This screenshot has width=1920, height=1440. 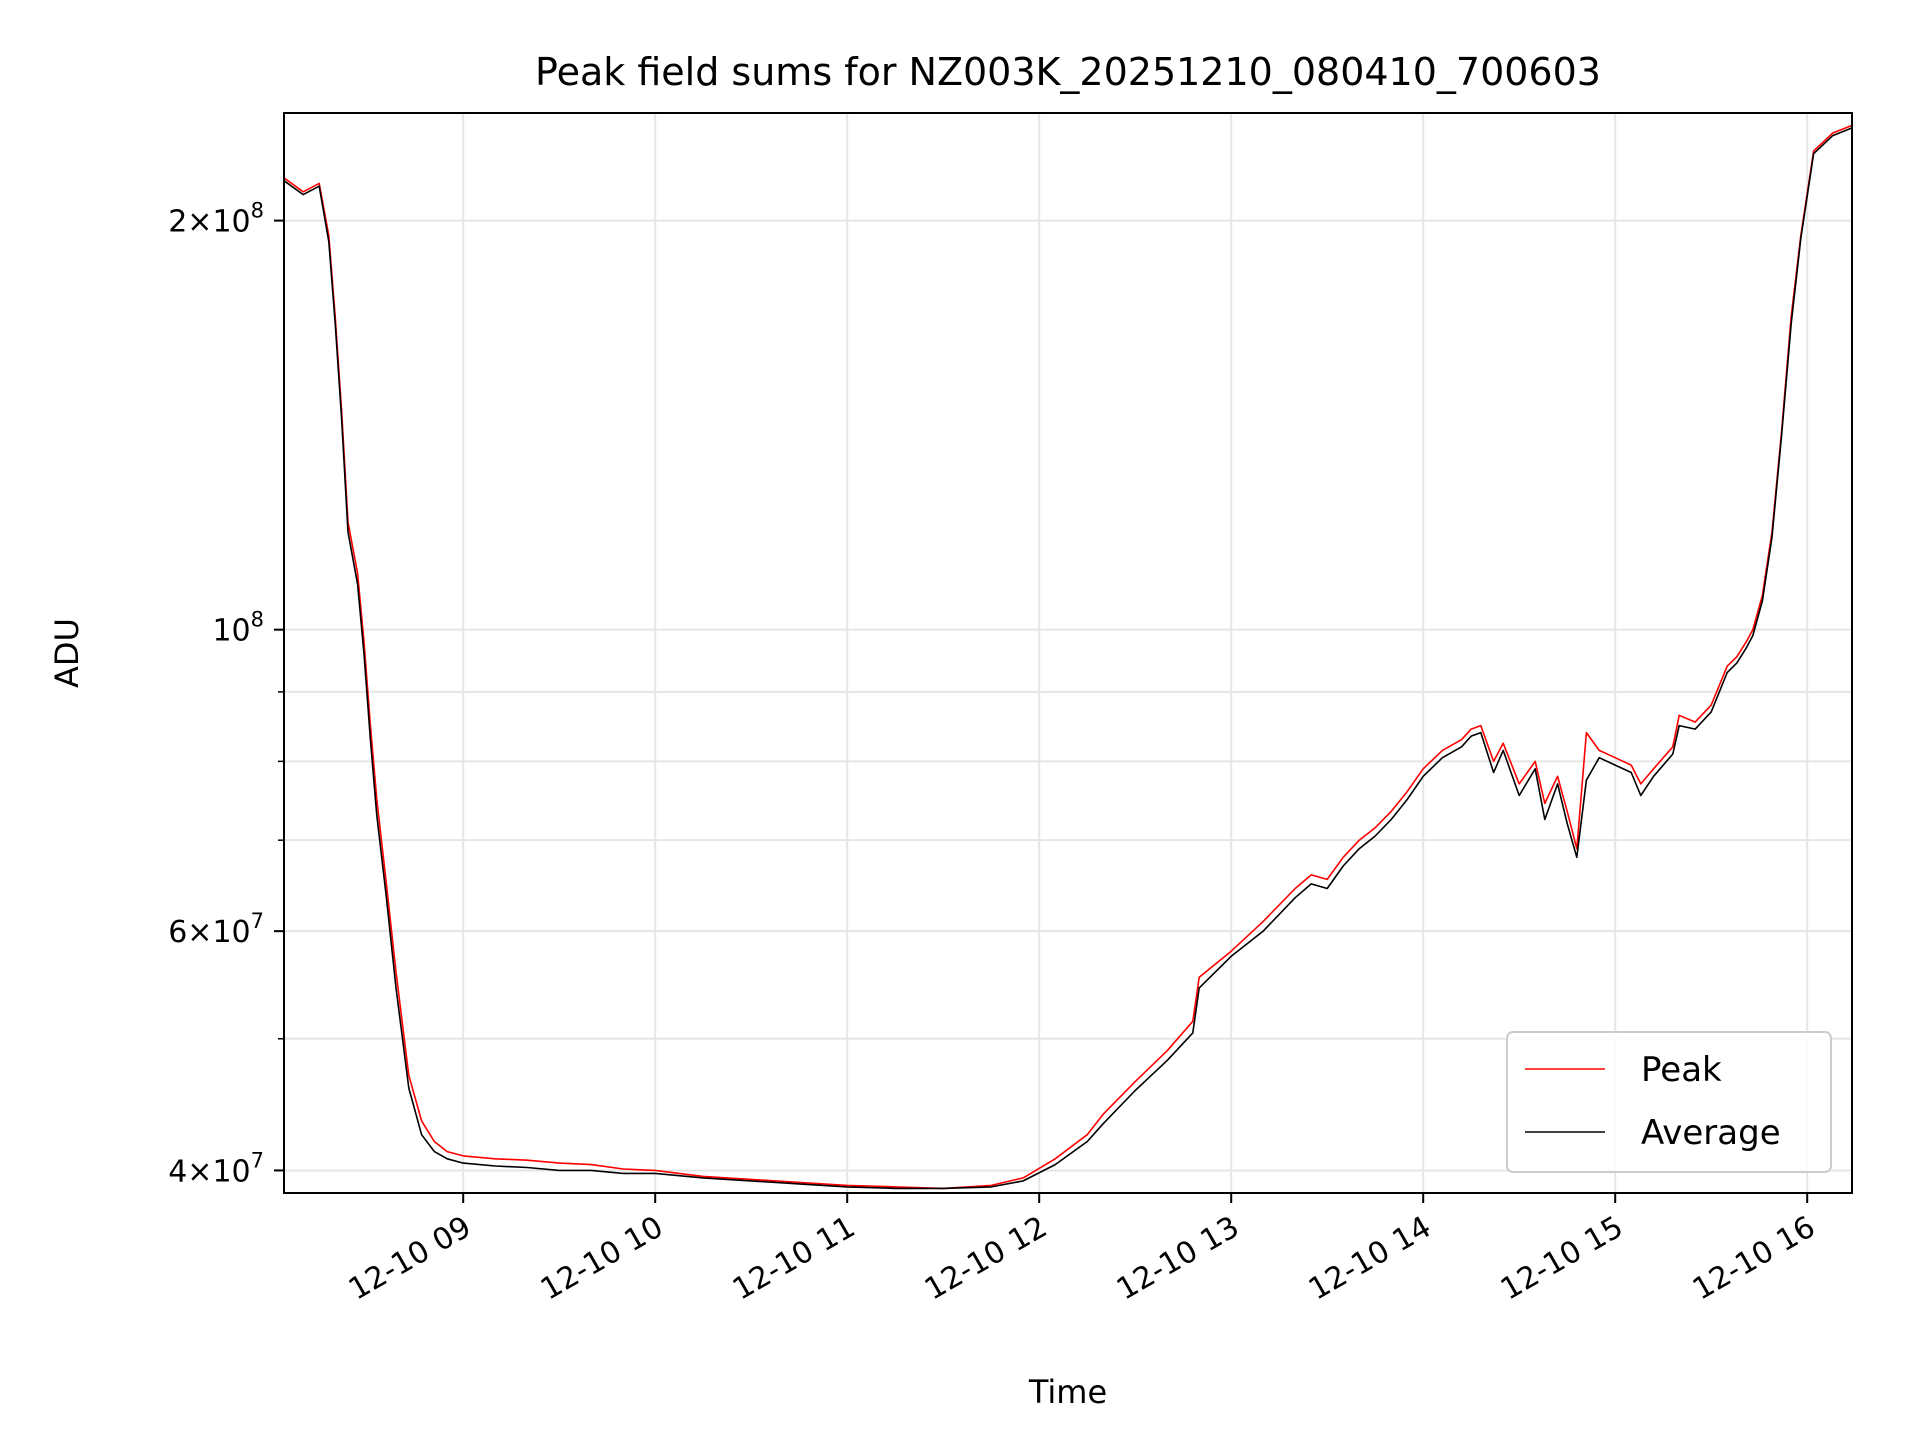 What do you see at coordinates (177, 1171) in the screenshot?
I see `y-tick-mantissa: 4` at bounding box center [177, 1171].